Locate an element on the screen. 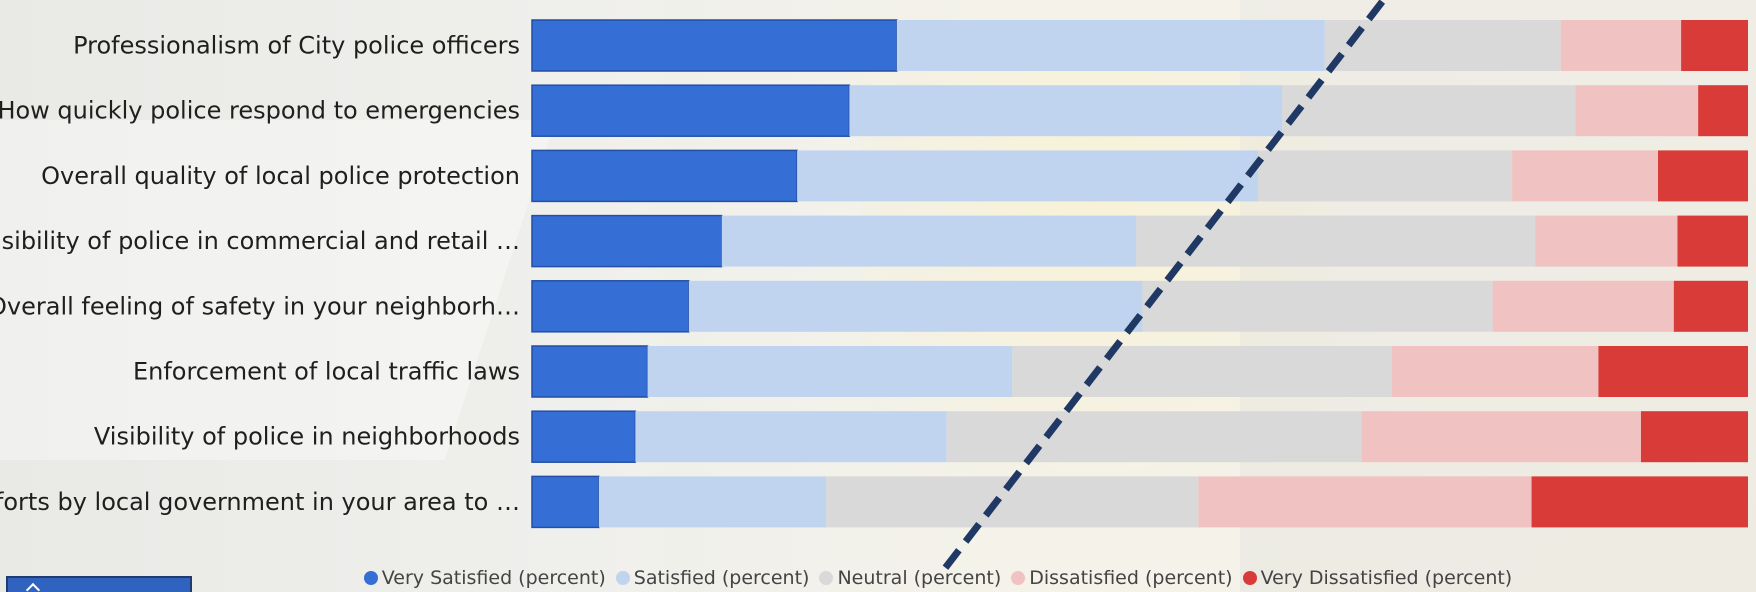  scroll-up-button is located at coordinates (99, 584).